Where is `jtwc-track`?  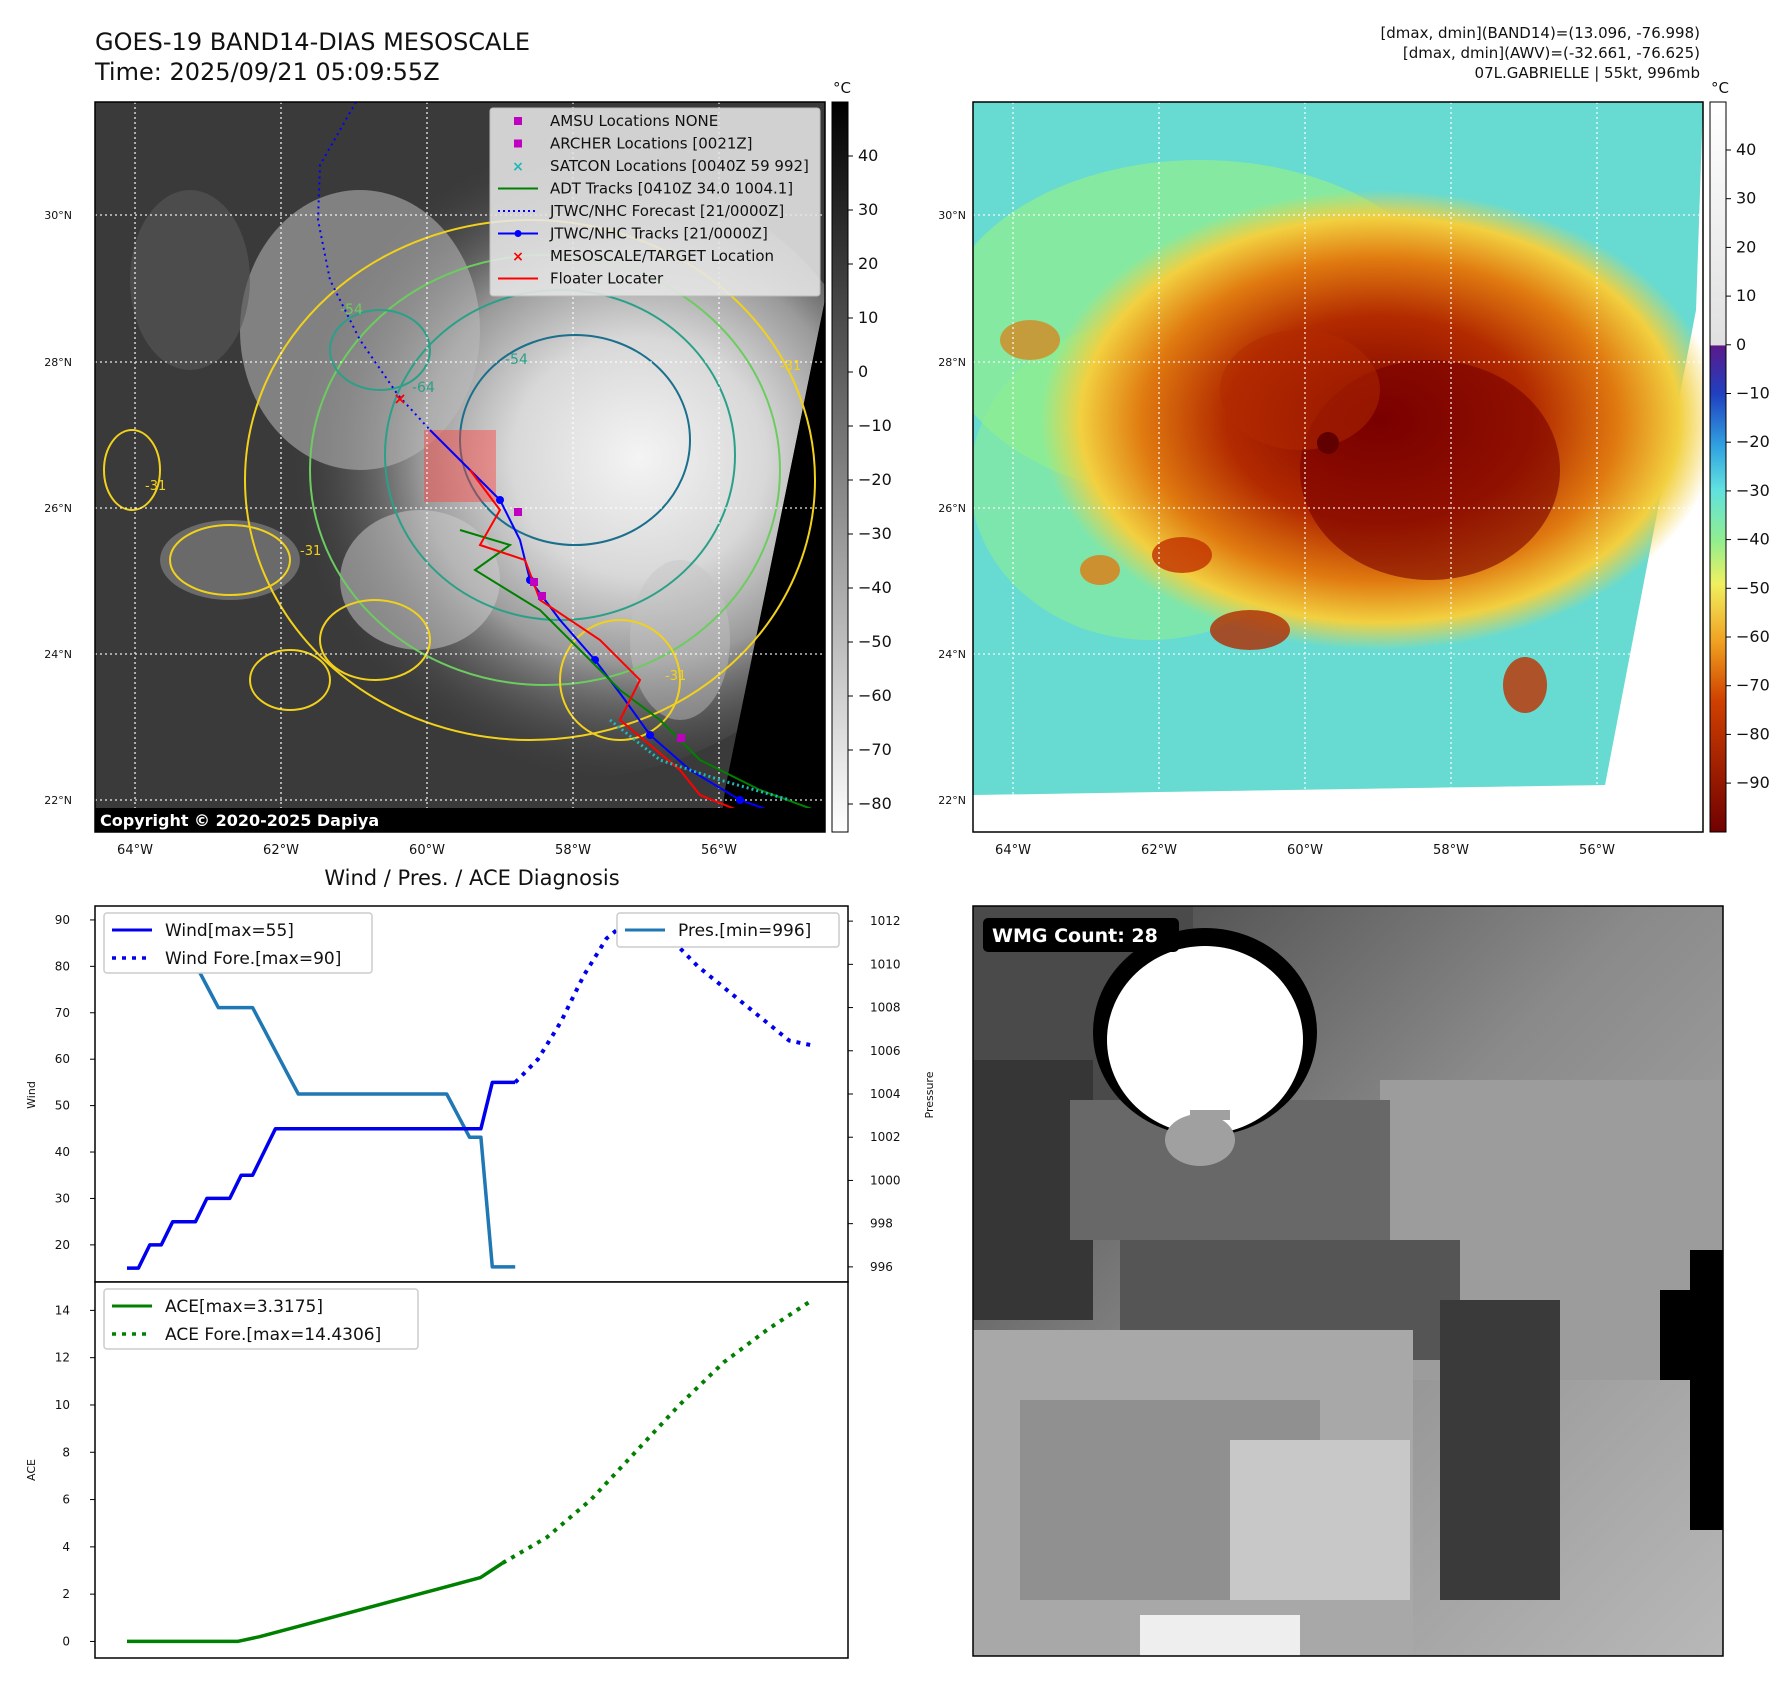 jtwc-track is located at coordinates (627, 630).